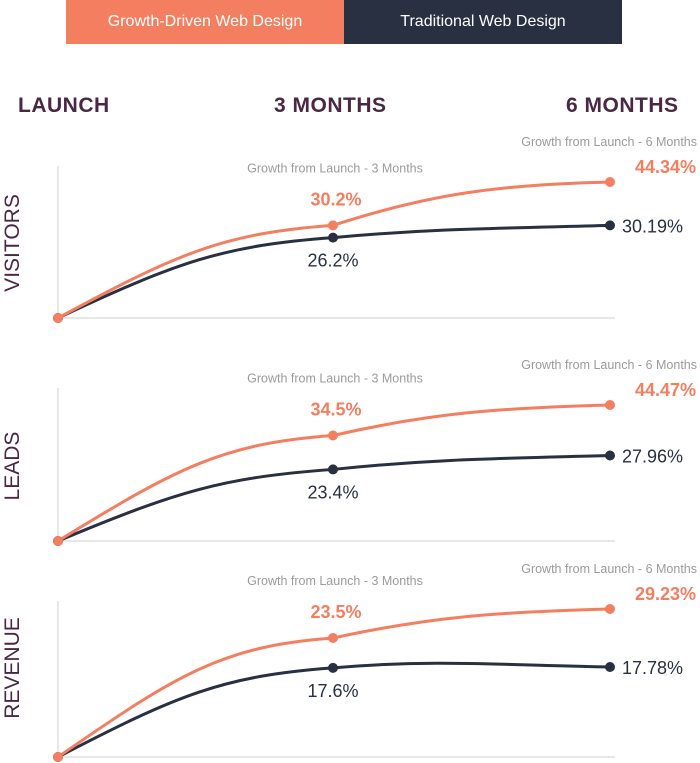 This screenshot has width=700, height=763. I want to click on traditional-label-3-months: 23.4%, so click(332, 492).